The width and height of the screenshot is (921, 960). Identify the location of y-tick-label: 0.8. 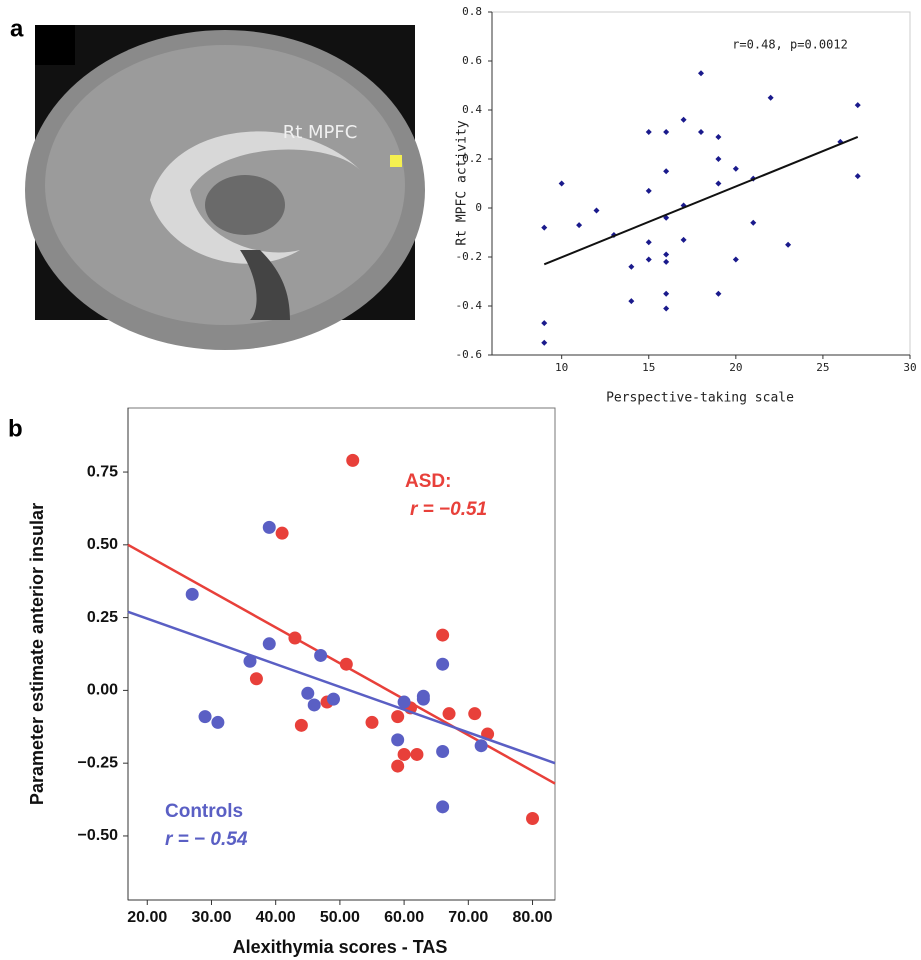
(472, 11).